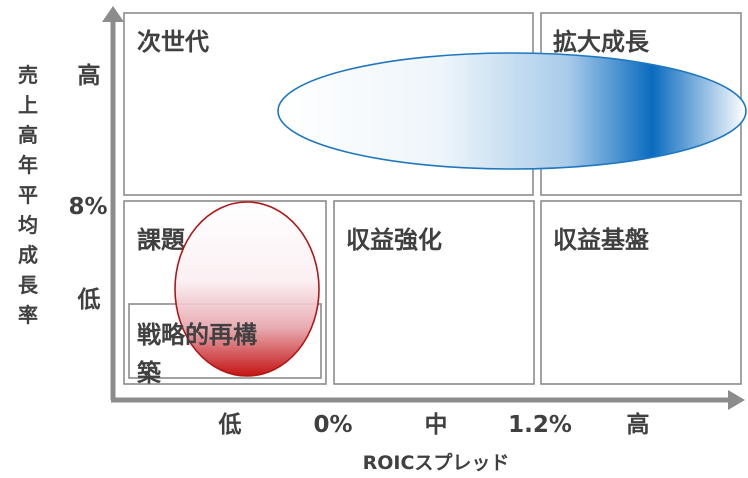 This screenshot has width=748, height=478. Describe the element at coordinates (638, 424) in the screenshot. I see `x-tick-high: 高` at that location.